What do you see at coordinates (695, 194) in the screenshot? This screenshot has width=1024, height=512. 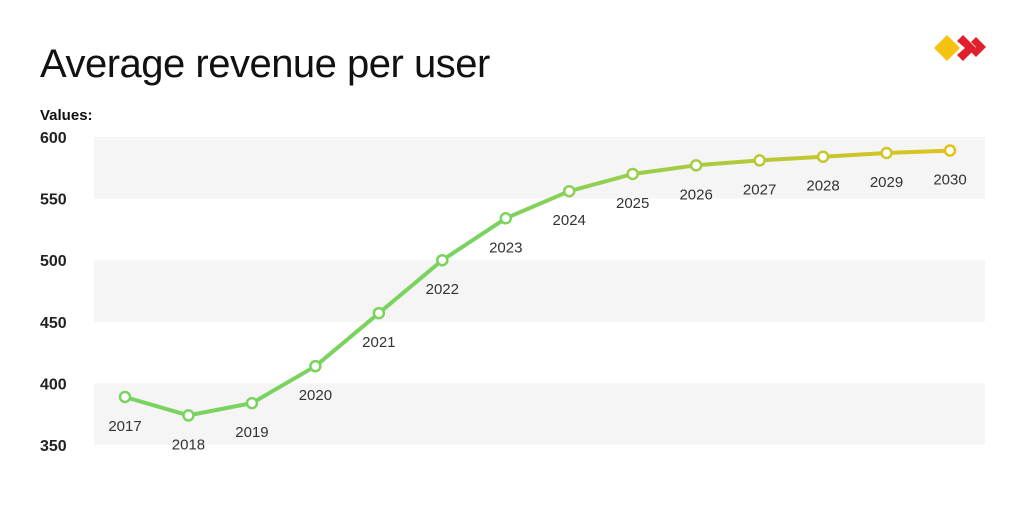 I see `x-point-label: 2026` at bounding box center [695, 194].